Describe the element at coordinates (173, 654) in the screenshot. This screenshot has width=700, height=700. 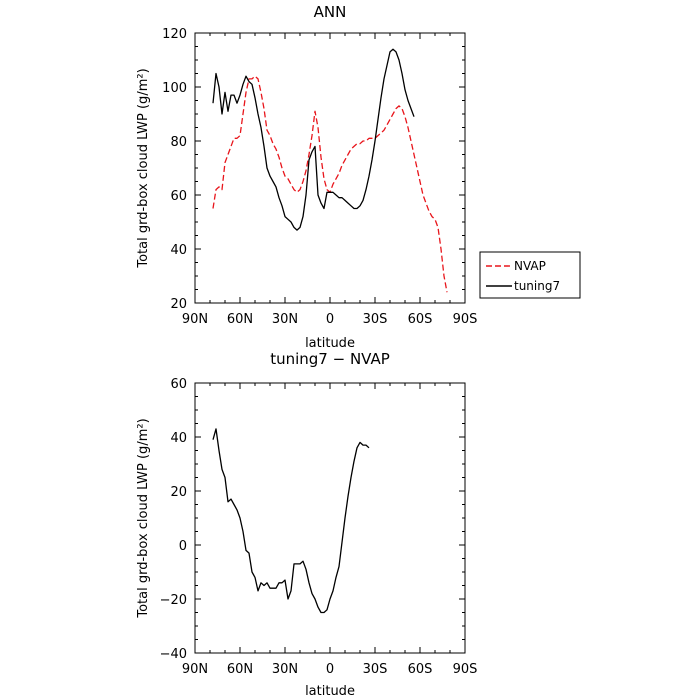
I see `y-tick-label: −40` at that location.